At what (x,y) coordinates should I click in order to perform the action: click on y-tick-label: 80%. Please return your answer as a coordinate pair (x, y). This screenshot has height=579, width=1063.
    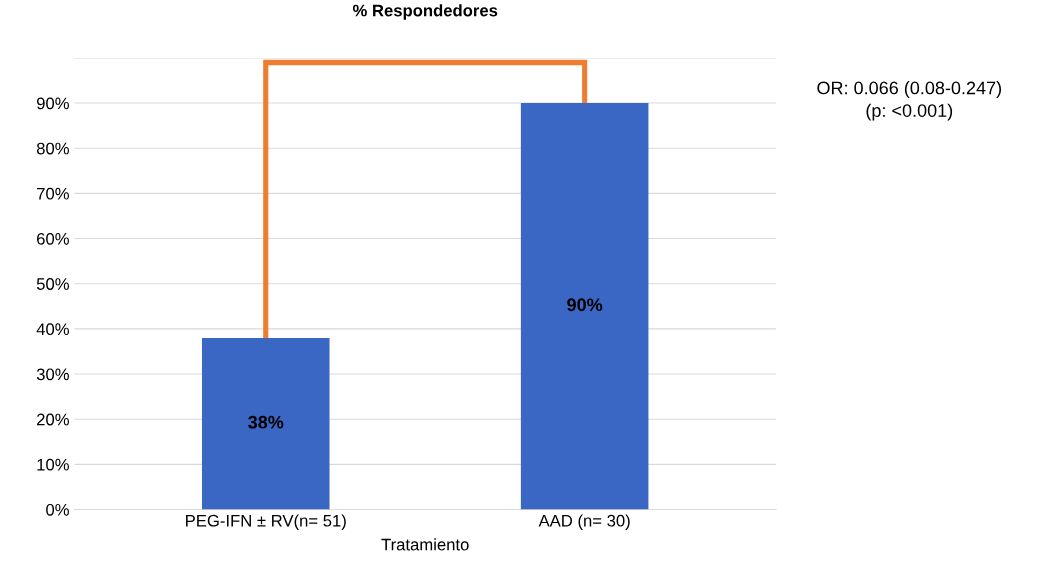
    Looking at the image, I should click on (52, 148).